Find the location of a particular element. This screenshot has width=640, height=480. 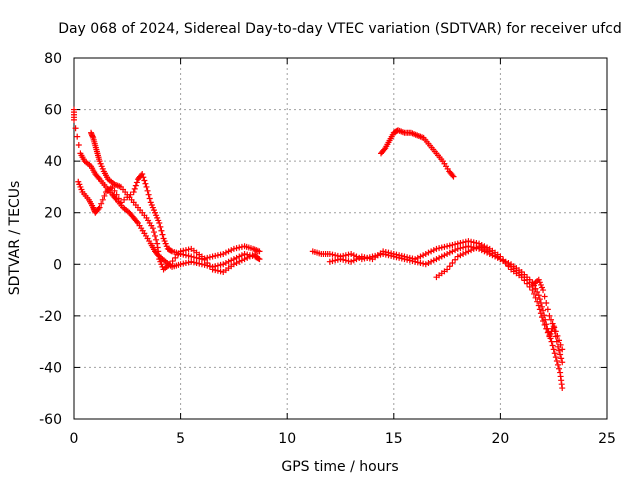

y-tick-label: -60 is located at coordinates (50, 420).